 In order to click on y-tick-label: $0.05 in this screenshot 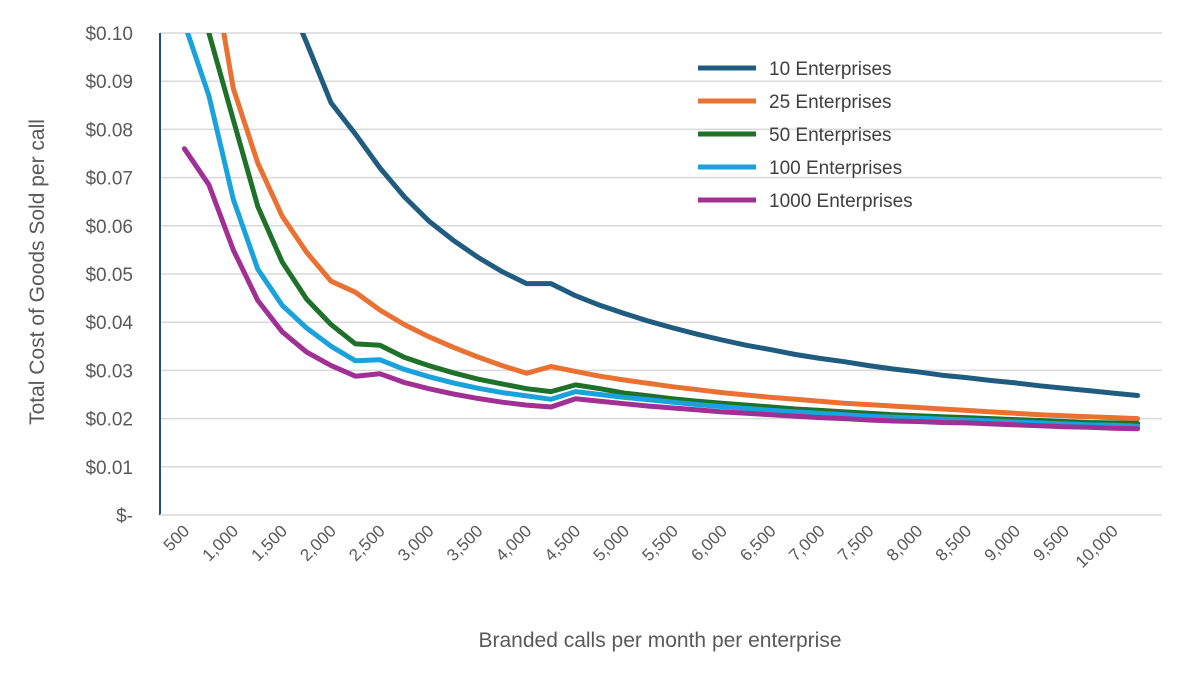, I will do `click(109, 275)`.